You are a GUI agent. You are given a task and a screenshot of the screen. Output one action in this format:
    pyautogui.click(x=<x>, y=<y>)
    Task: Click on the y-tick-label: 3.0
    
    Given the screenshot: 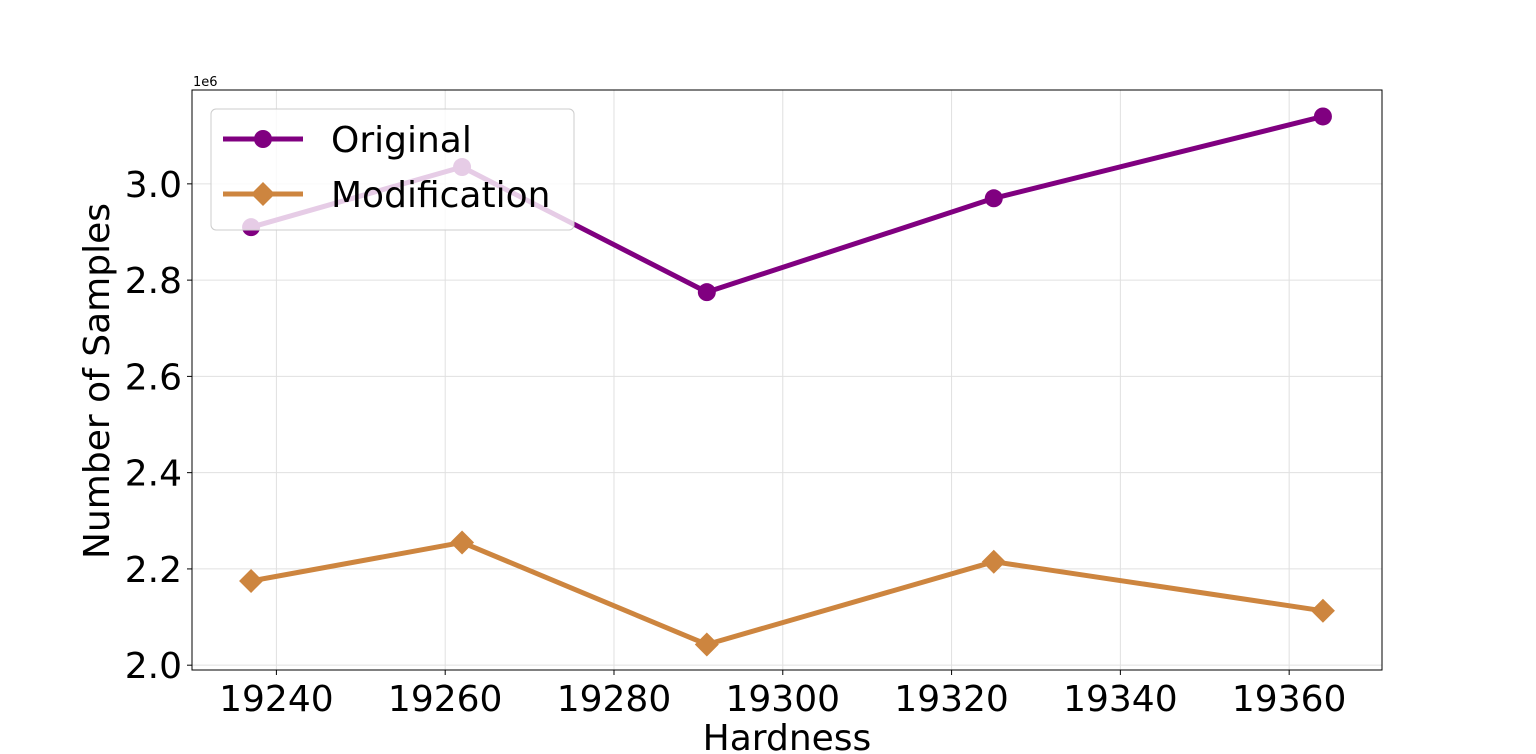 What is the action you would take?
    pyautogui.click(x=153, y=185)
    